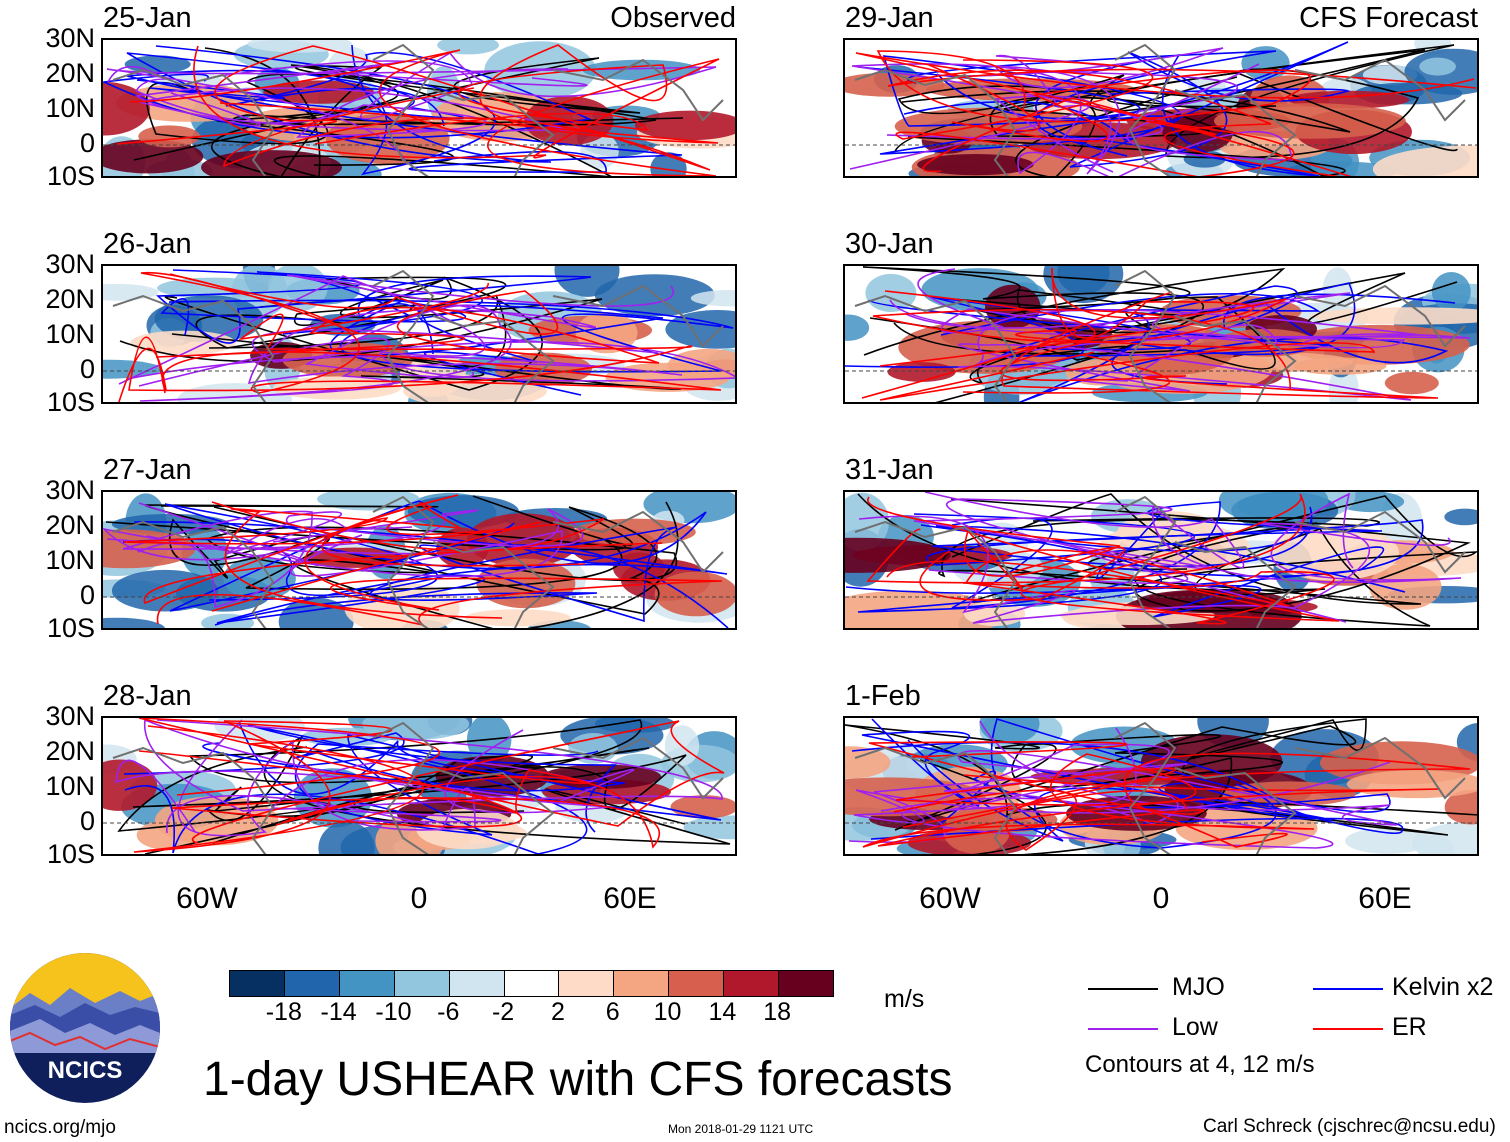  What do you see at coordinates (950, 898) in the screenshot?
I see `lon-label-60w-right: 60W` at bounding box center [950, 898].